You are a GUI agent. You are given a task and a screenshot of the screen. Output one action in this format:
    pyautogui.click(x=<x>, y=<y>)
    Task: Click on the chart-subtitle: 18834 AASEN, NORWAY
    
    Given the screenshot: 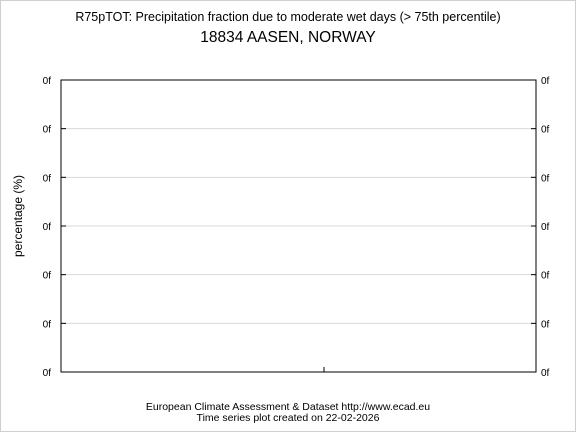 What is the action you would take?
    pyautogui.click(x=287, y=37)
    